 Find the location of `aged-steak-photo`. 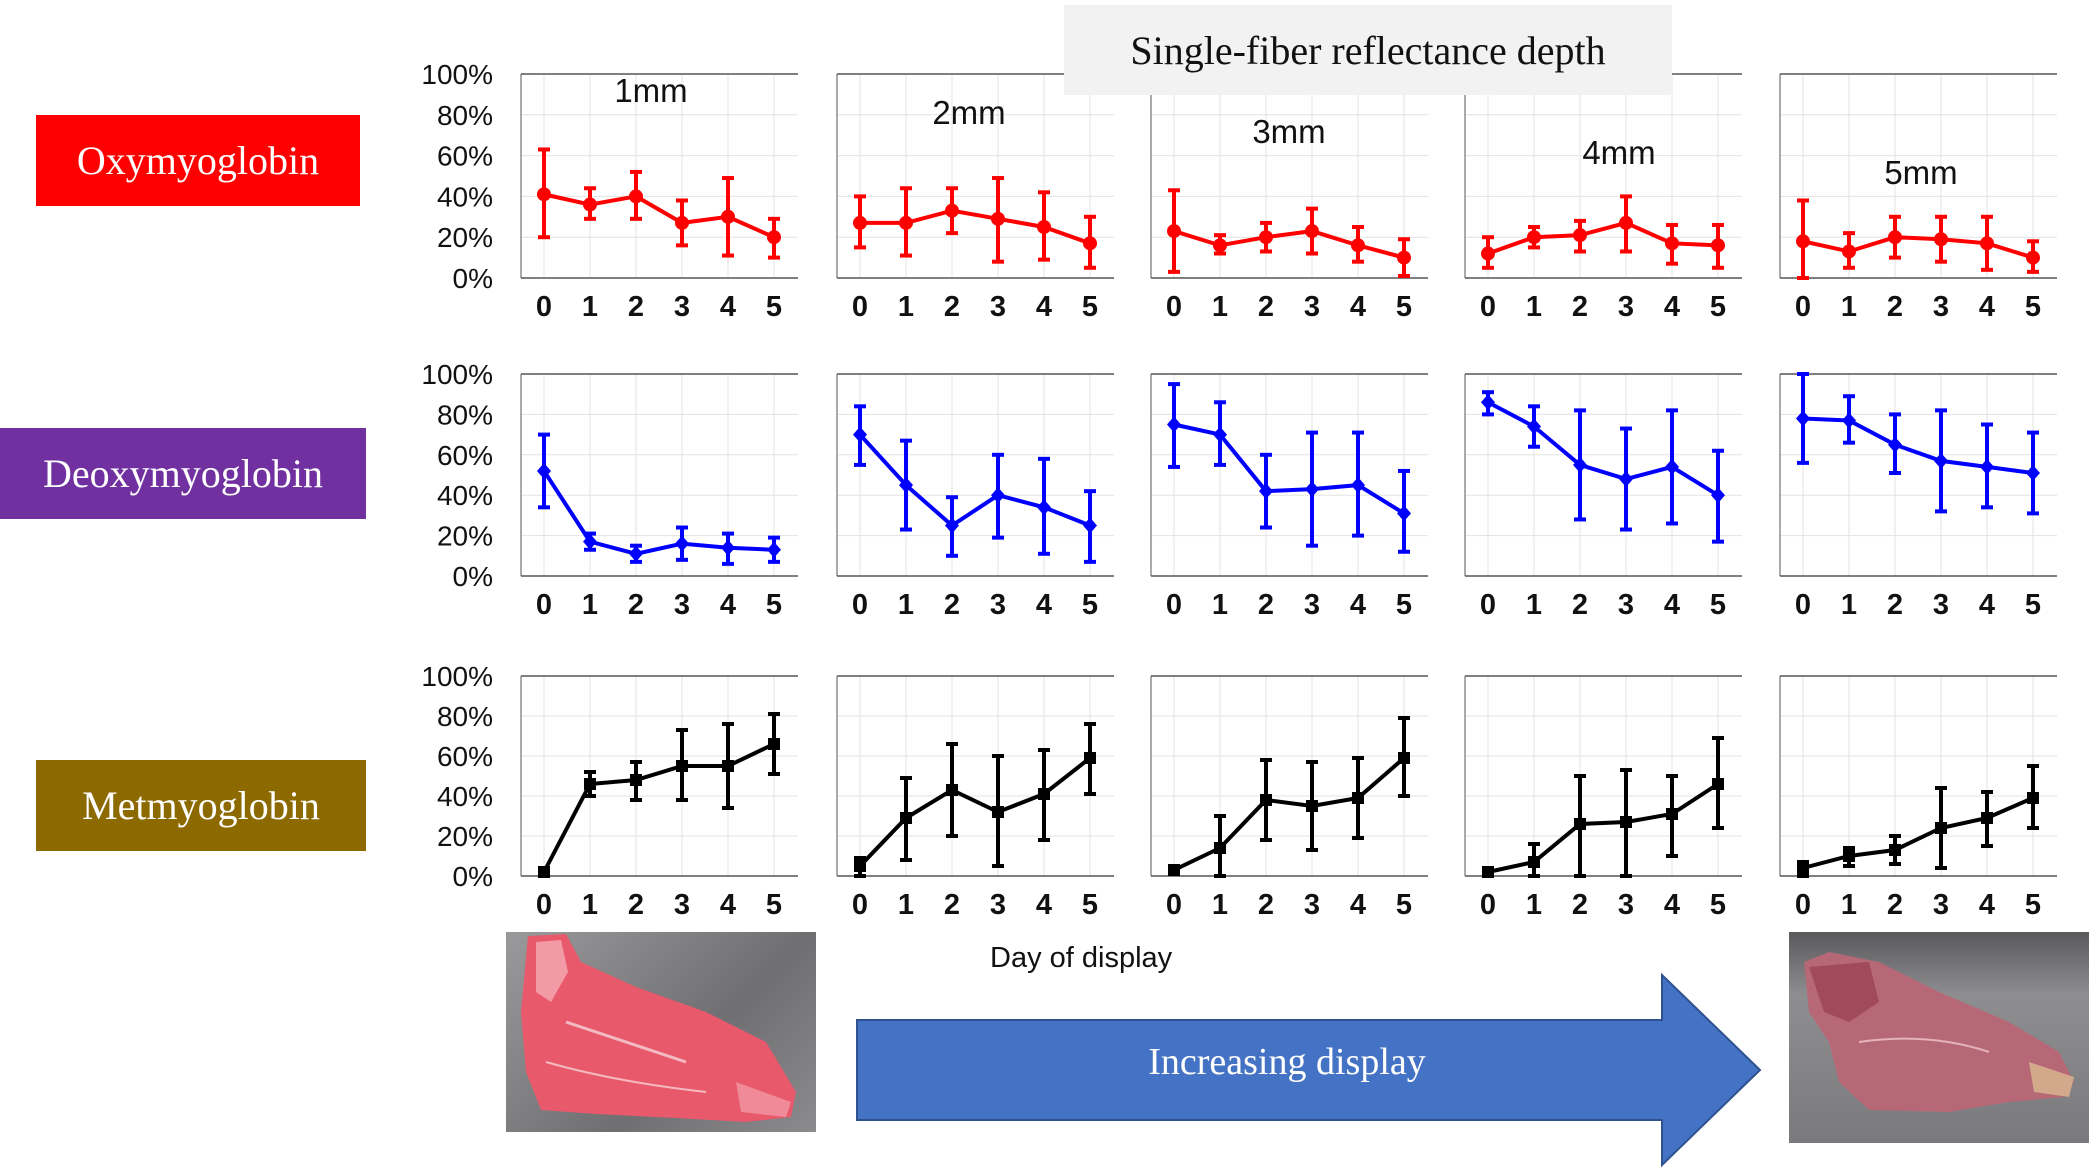

aged-steak-photo is located at coordinates (1939, 1037).